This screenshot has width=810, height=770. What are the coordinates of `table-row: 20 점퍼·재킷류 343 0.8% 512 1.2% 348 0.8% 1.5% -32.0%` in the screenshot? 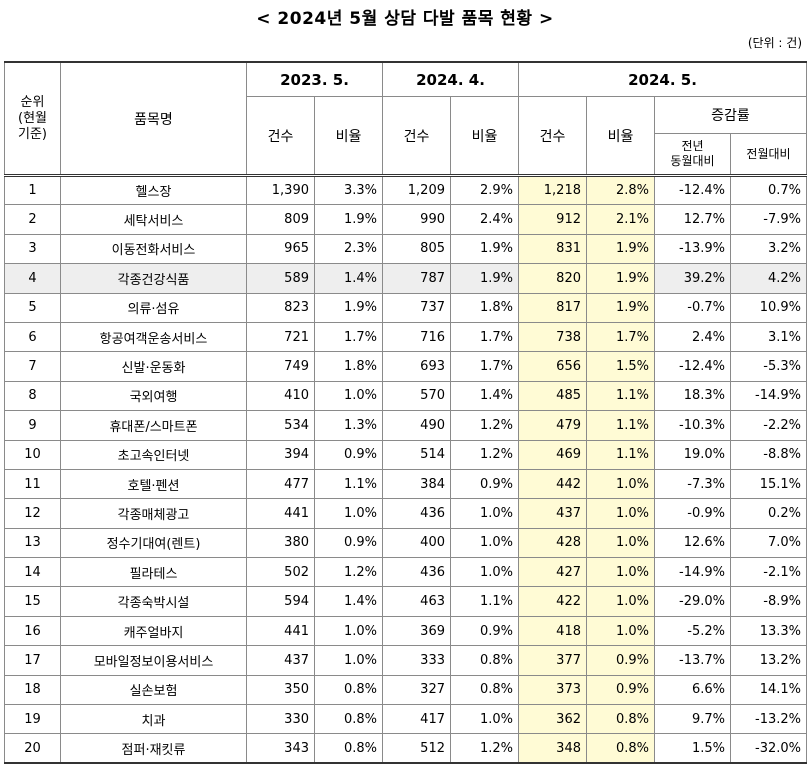 It's located at (405, 748).